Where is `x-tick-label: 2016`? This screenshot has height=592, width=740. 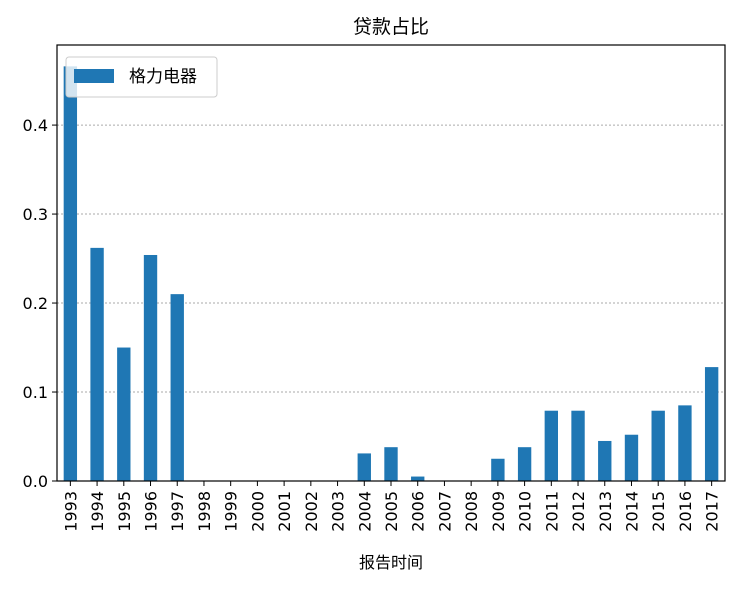
x-tick-label: 2016 is located at coordinates (685, 511).